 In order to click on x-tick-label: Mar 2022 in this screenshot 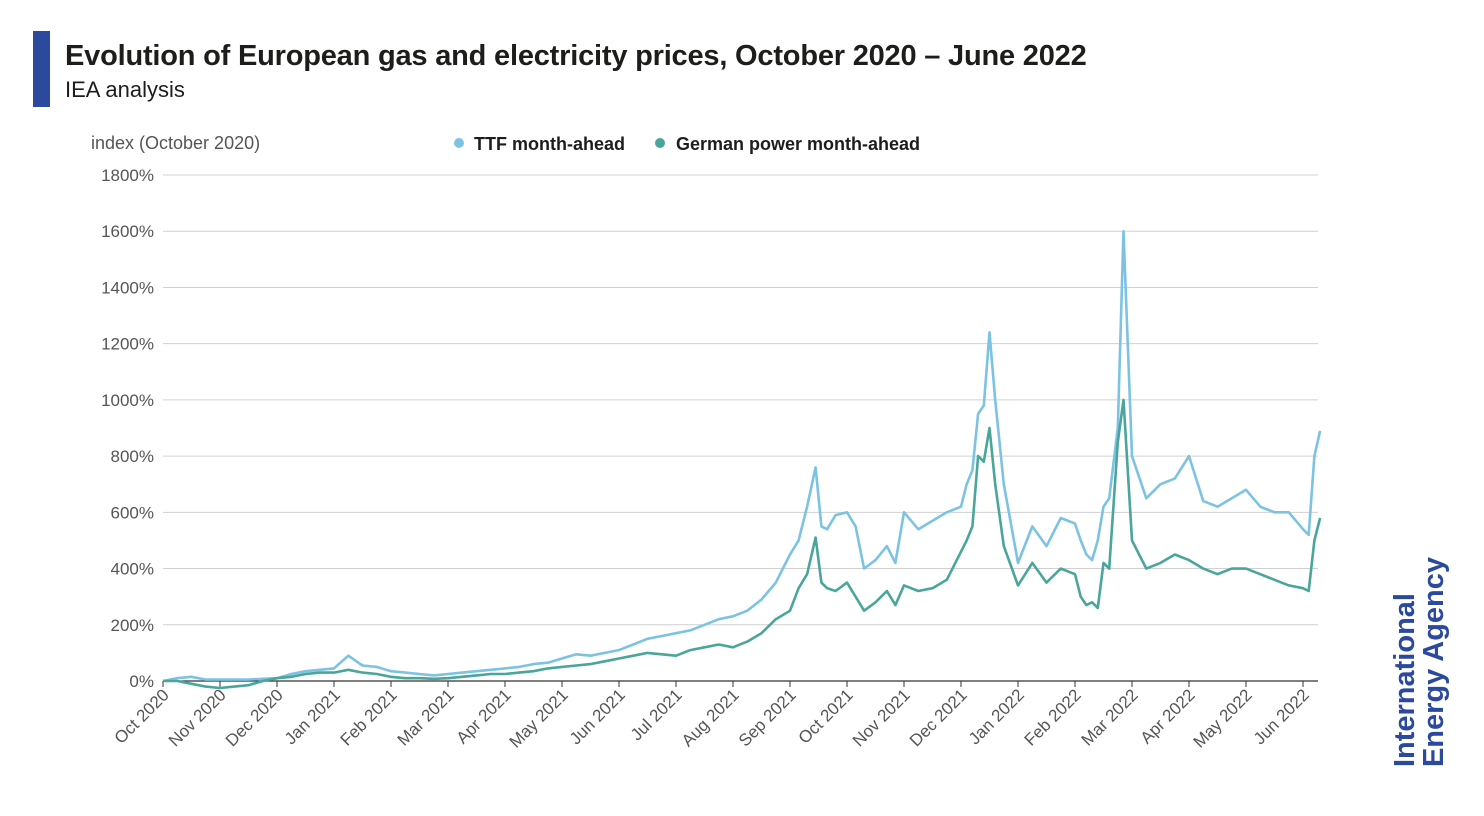, I will do `click(1110, 717)`.